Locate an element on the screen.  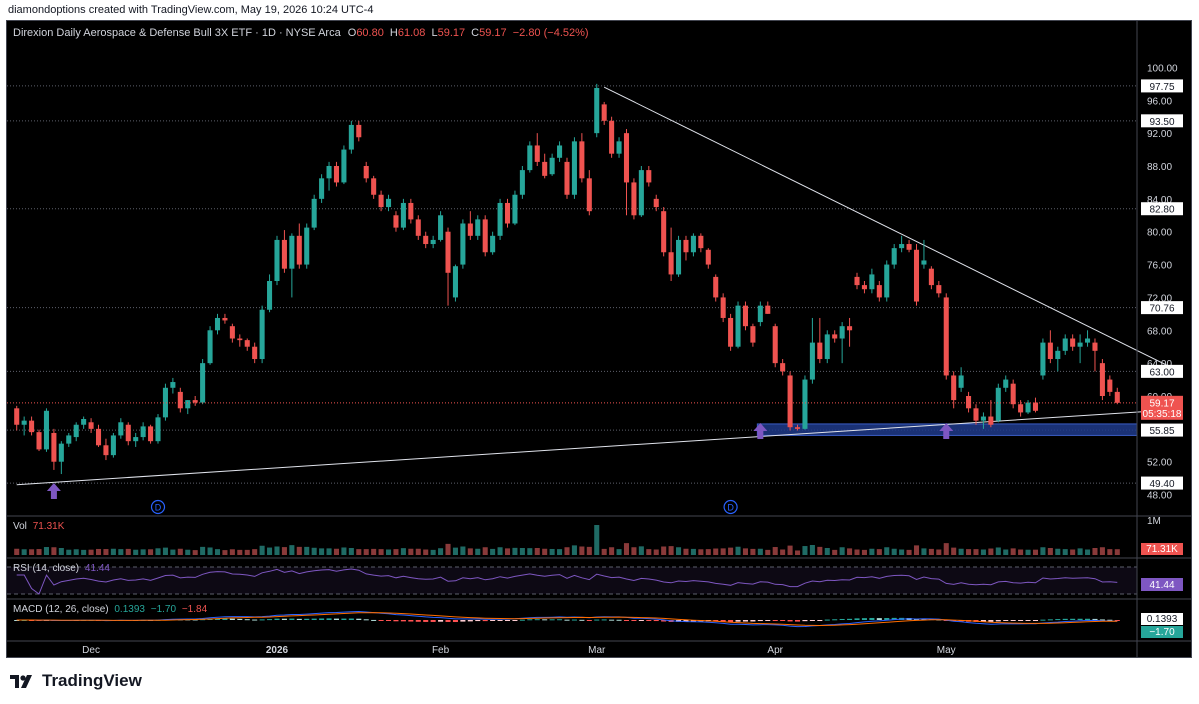
tradingview-brand: TradingView is located at coordinates (76, 681).